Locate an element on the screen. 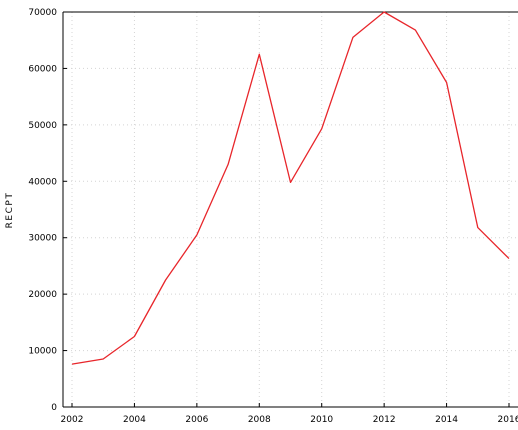 This screenshot has width=518, height=430. y-tick-label: 60000 is located at coordinates (42, 69).